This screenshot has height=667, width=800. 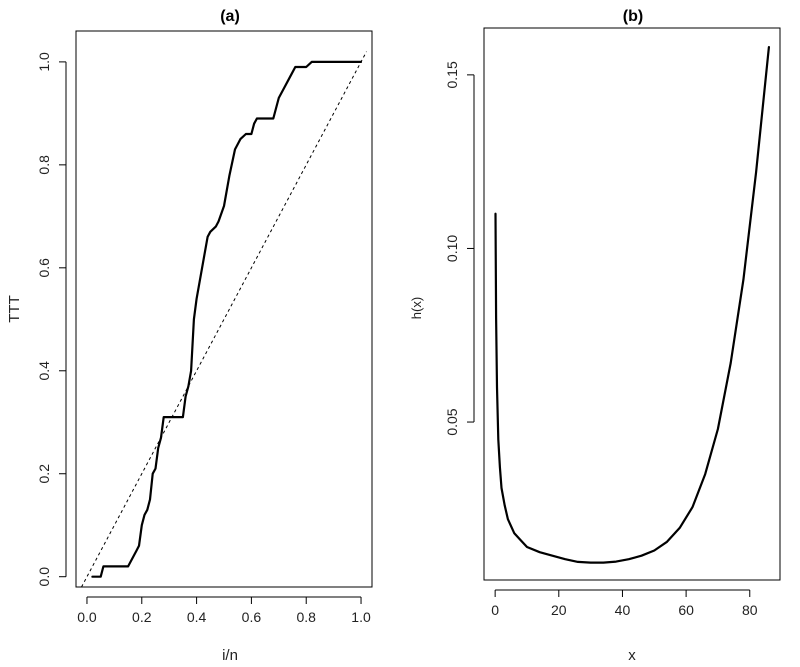 What do you see at coordinates (306, 617) in the screenshot?
I see `panel-a-x-tick-label: 0.8` at bounding box center [306, 617].